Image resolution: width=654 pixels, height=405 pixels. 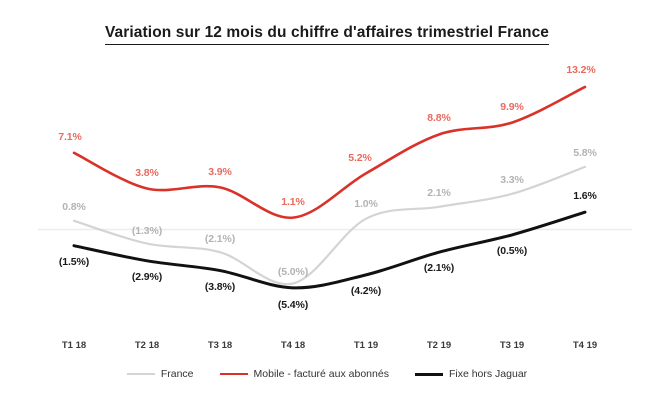 I want to click on data-label-mobile-t2-18: 3.8%, so click(x=147, y=173).